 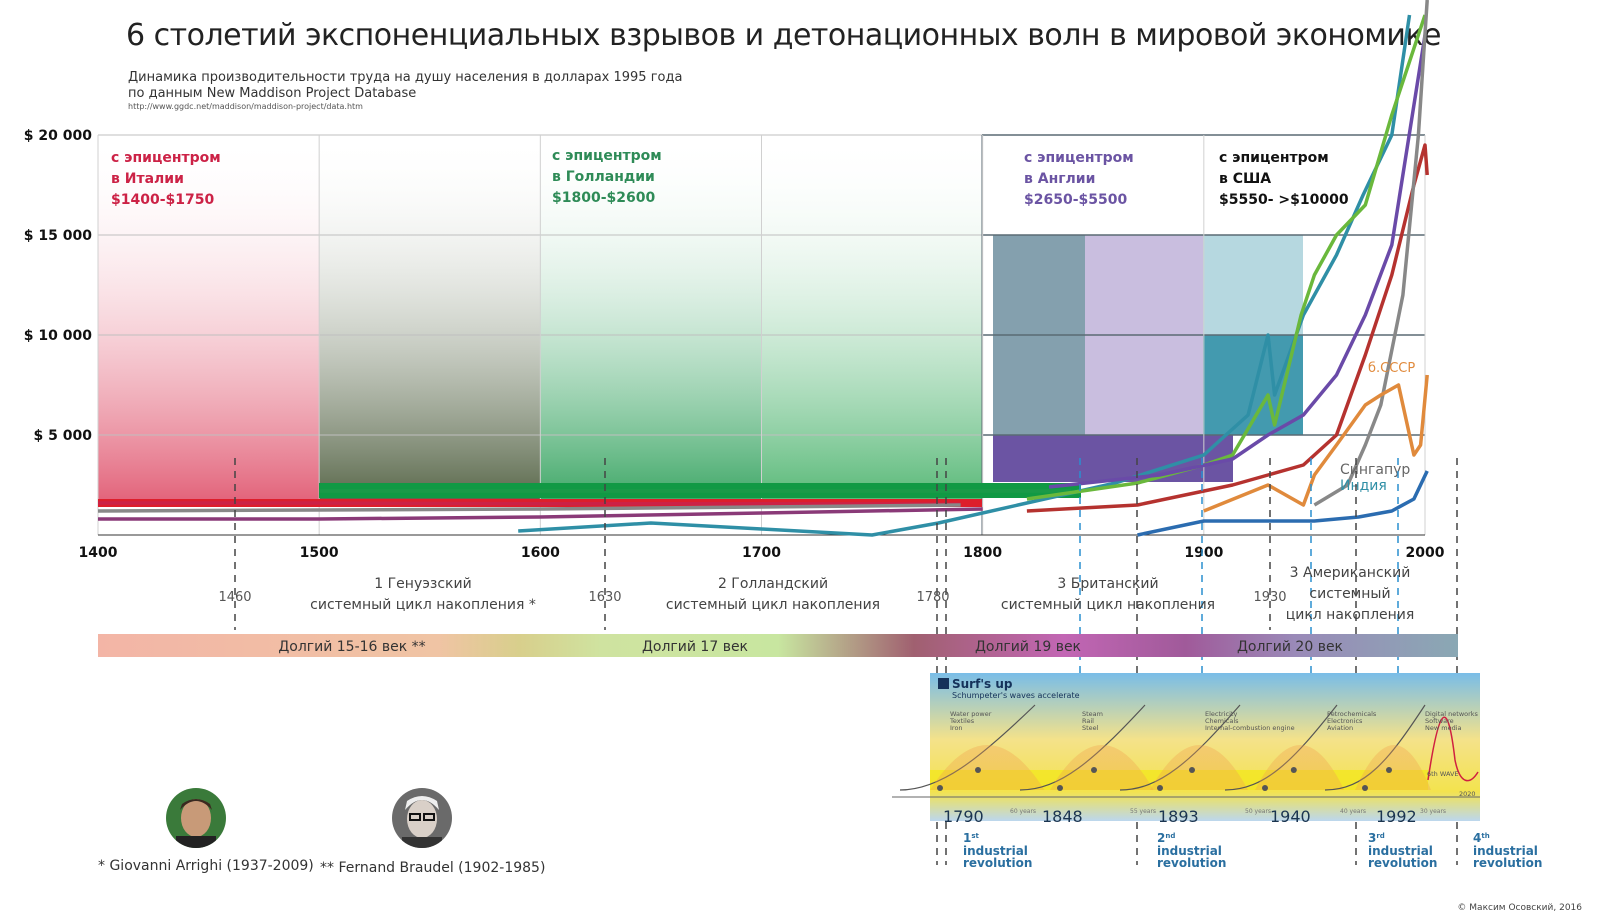 I want to click on long-century-label: Долгий 19 век, so click(x=1028, y=647).